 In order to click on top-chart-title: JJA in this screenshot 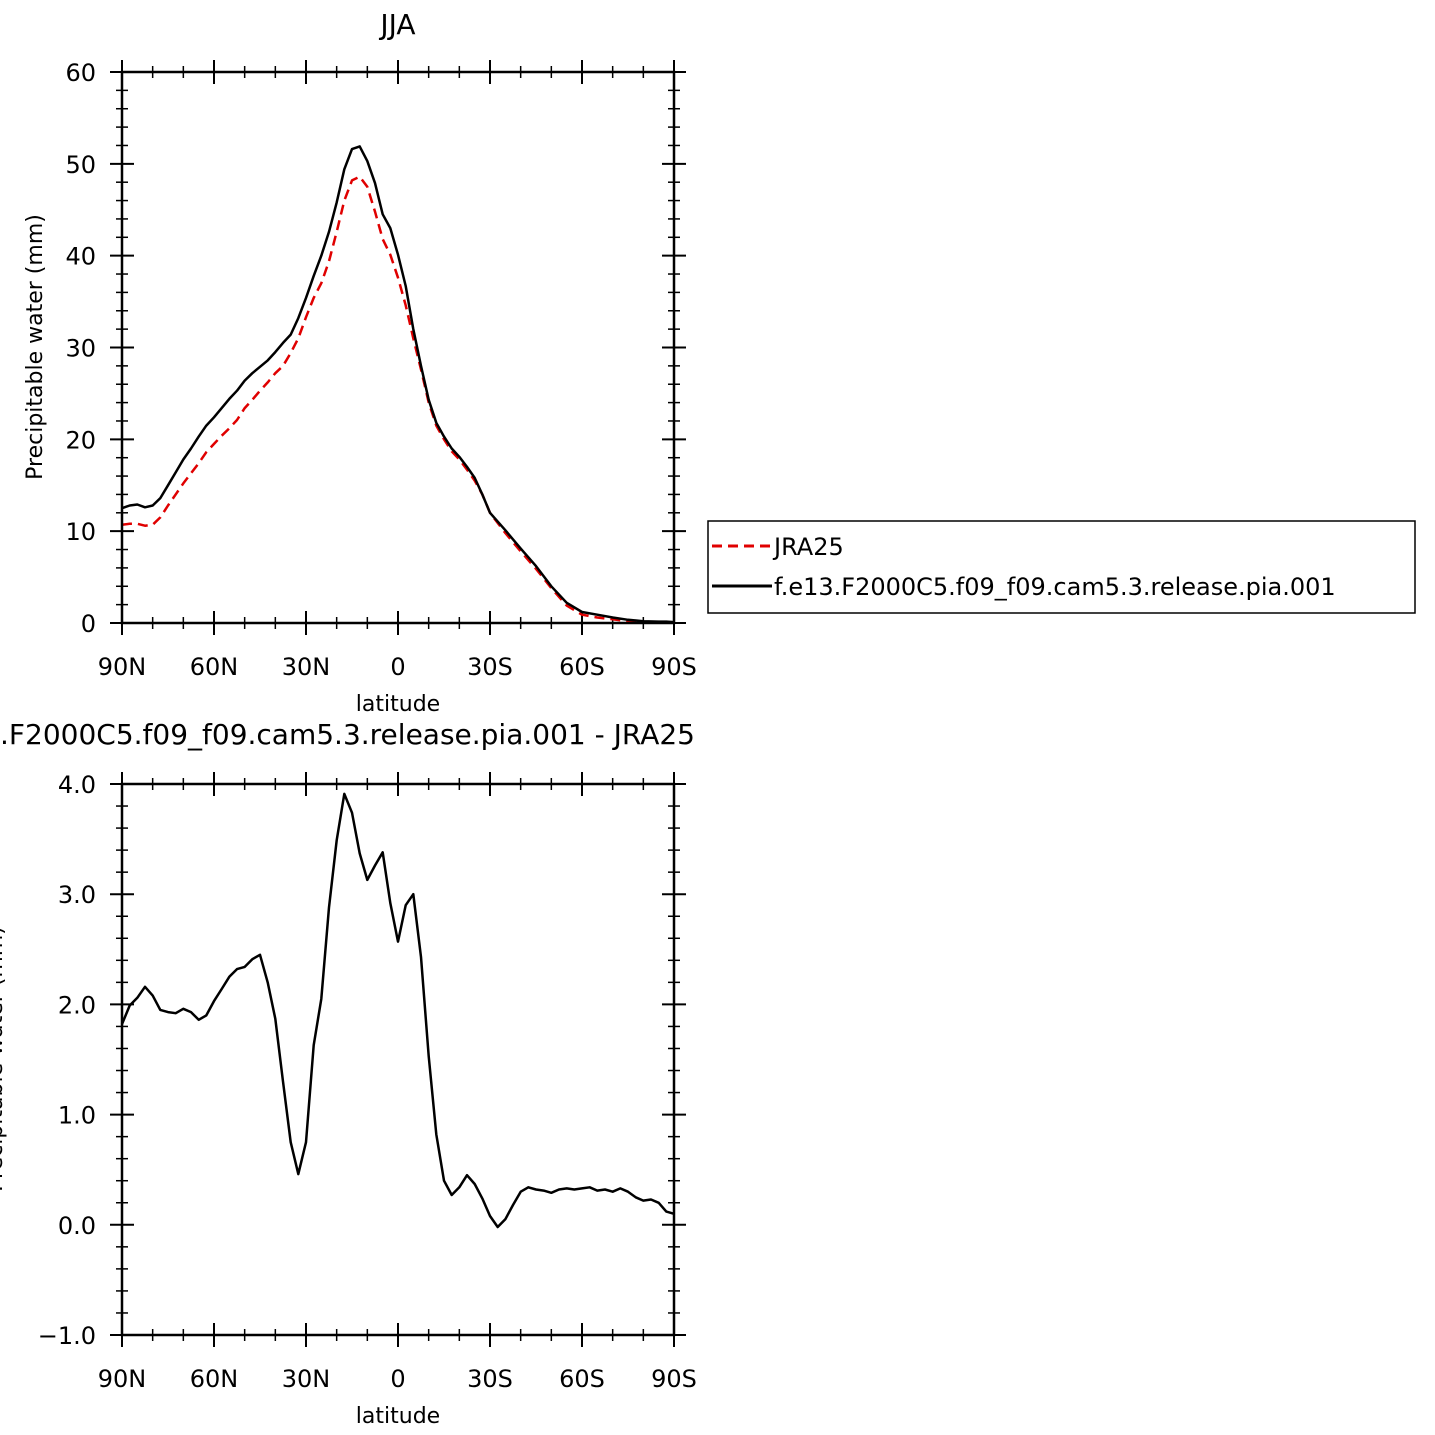, I will do `click(396, 24)`.